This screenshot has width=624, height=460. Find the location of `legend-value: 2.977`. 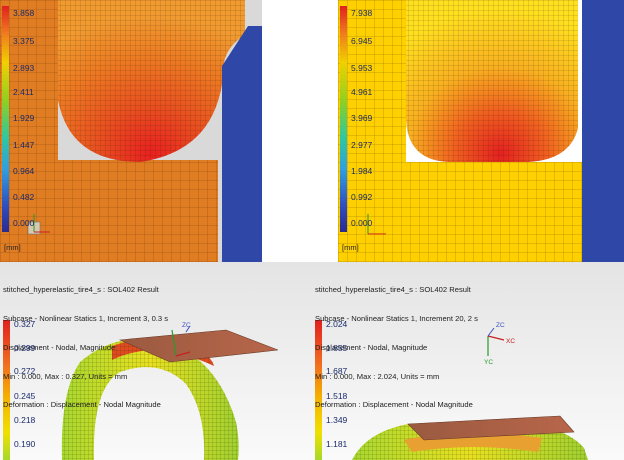

legend-value: 2.977 is located at coordinates (362, 145).